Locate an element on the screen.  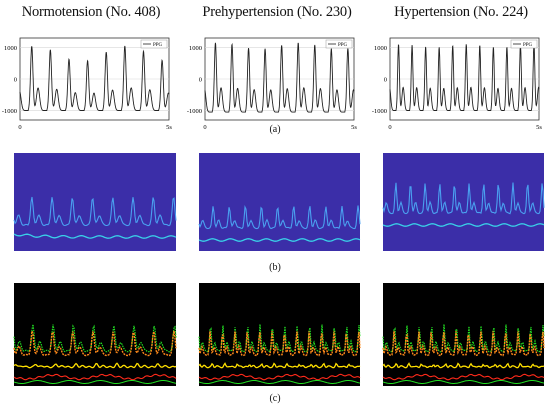
video-frame-b-hypertension is located at coordinates (463, 202).